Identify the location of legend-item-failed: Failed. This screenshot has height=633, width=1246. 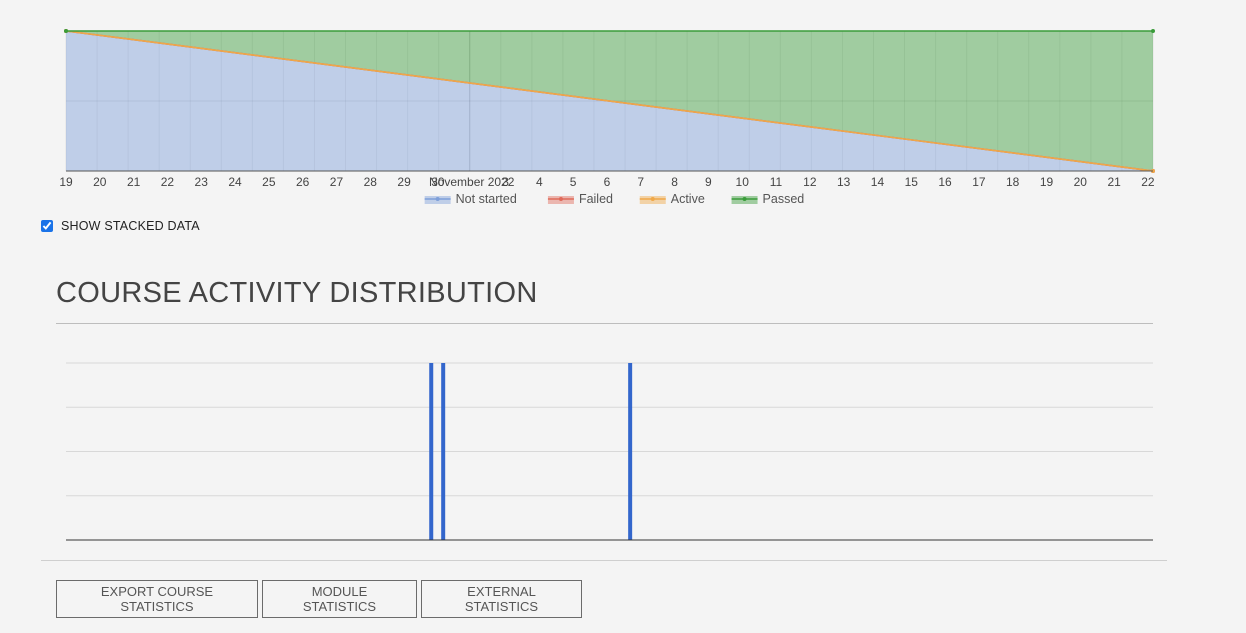
(580, 199).